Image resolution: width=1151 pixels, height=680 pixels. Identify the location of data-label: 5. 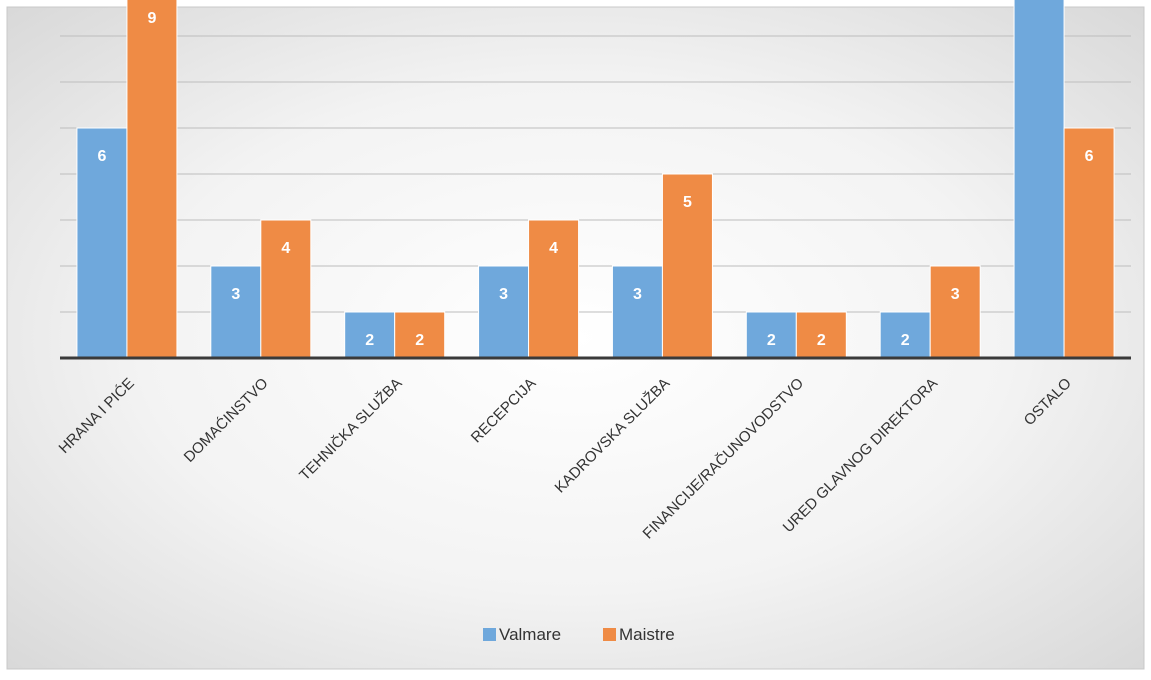
(687, 202).